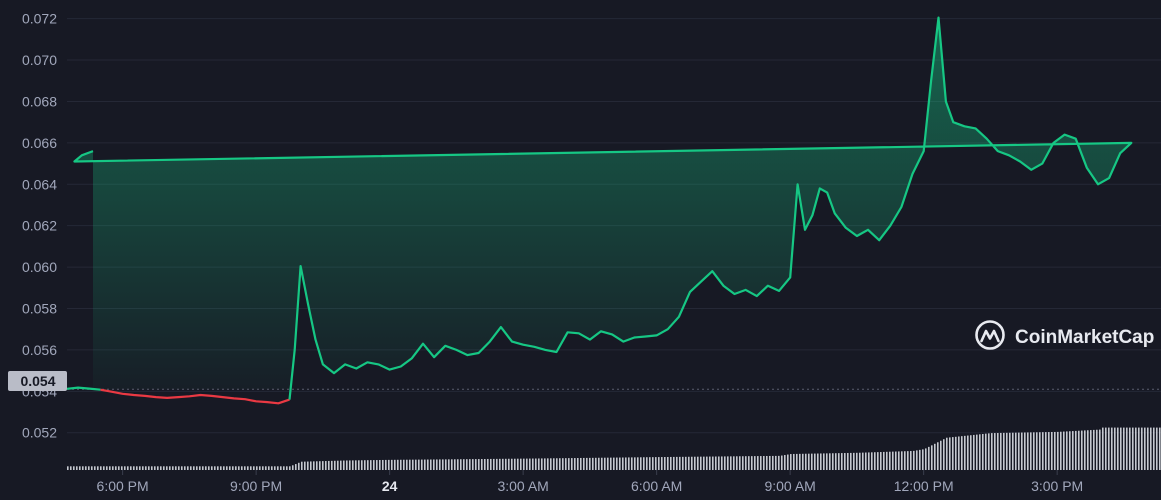 This screenshot has height=500, width=1161. Describe the element at coordinates (789, 486) in the screenshot. I see `x-tick-label: 9:00 AM` at that location.